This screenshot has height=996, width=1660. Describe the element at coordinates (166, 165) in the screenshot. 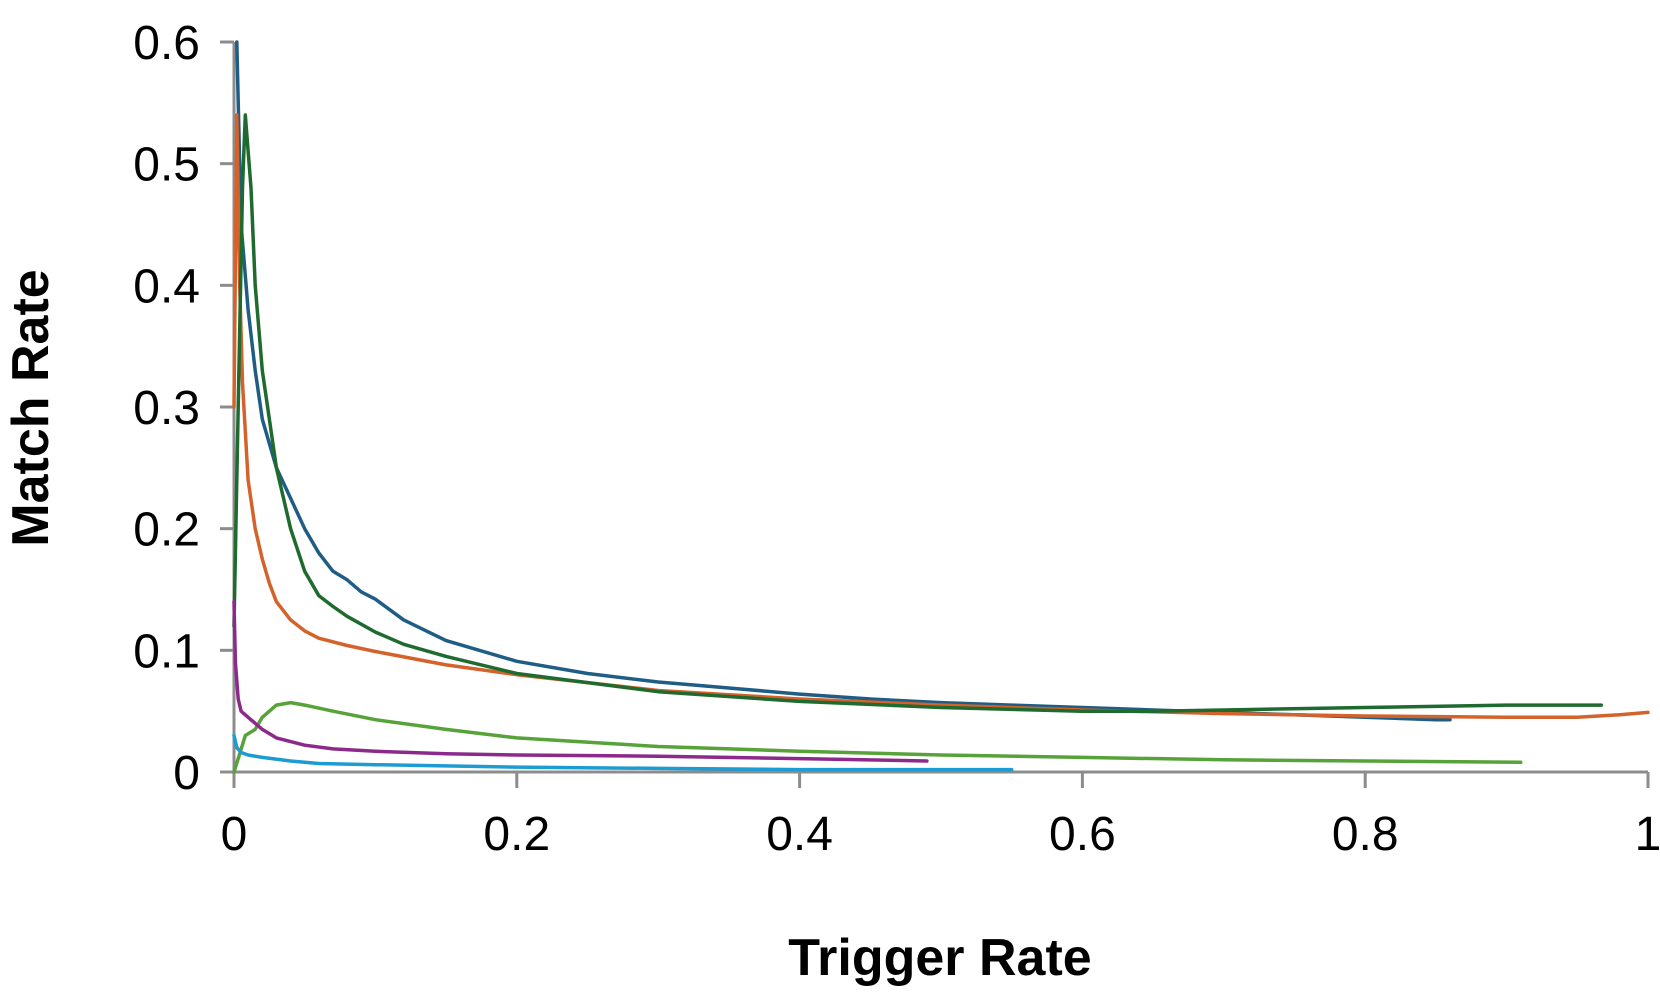

I see `y-tick-label: 0.5` at that location.